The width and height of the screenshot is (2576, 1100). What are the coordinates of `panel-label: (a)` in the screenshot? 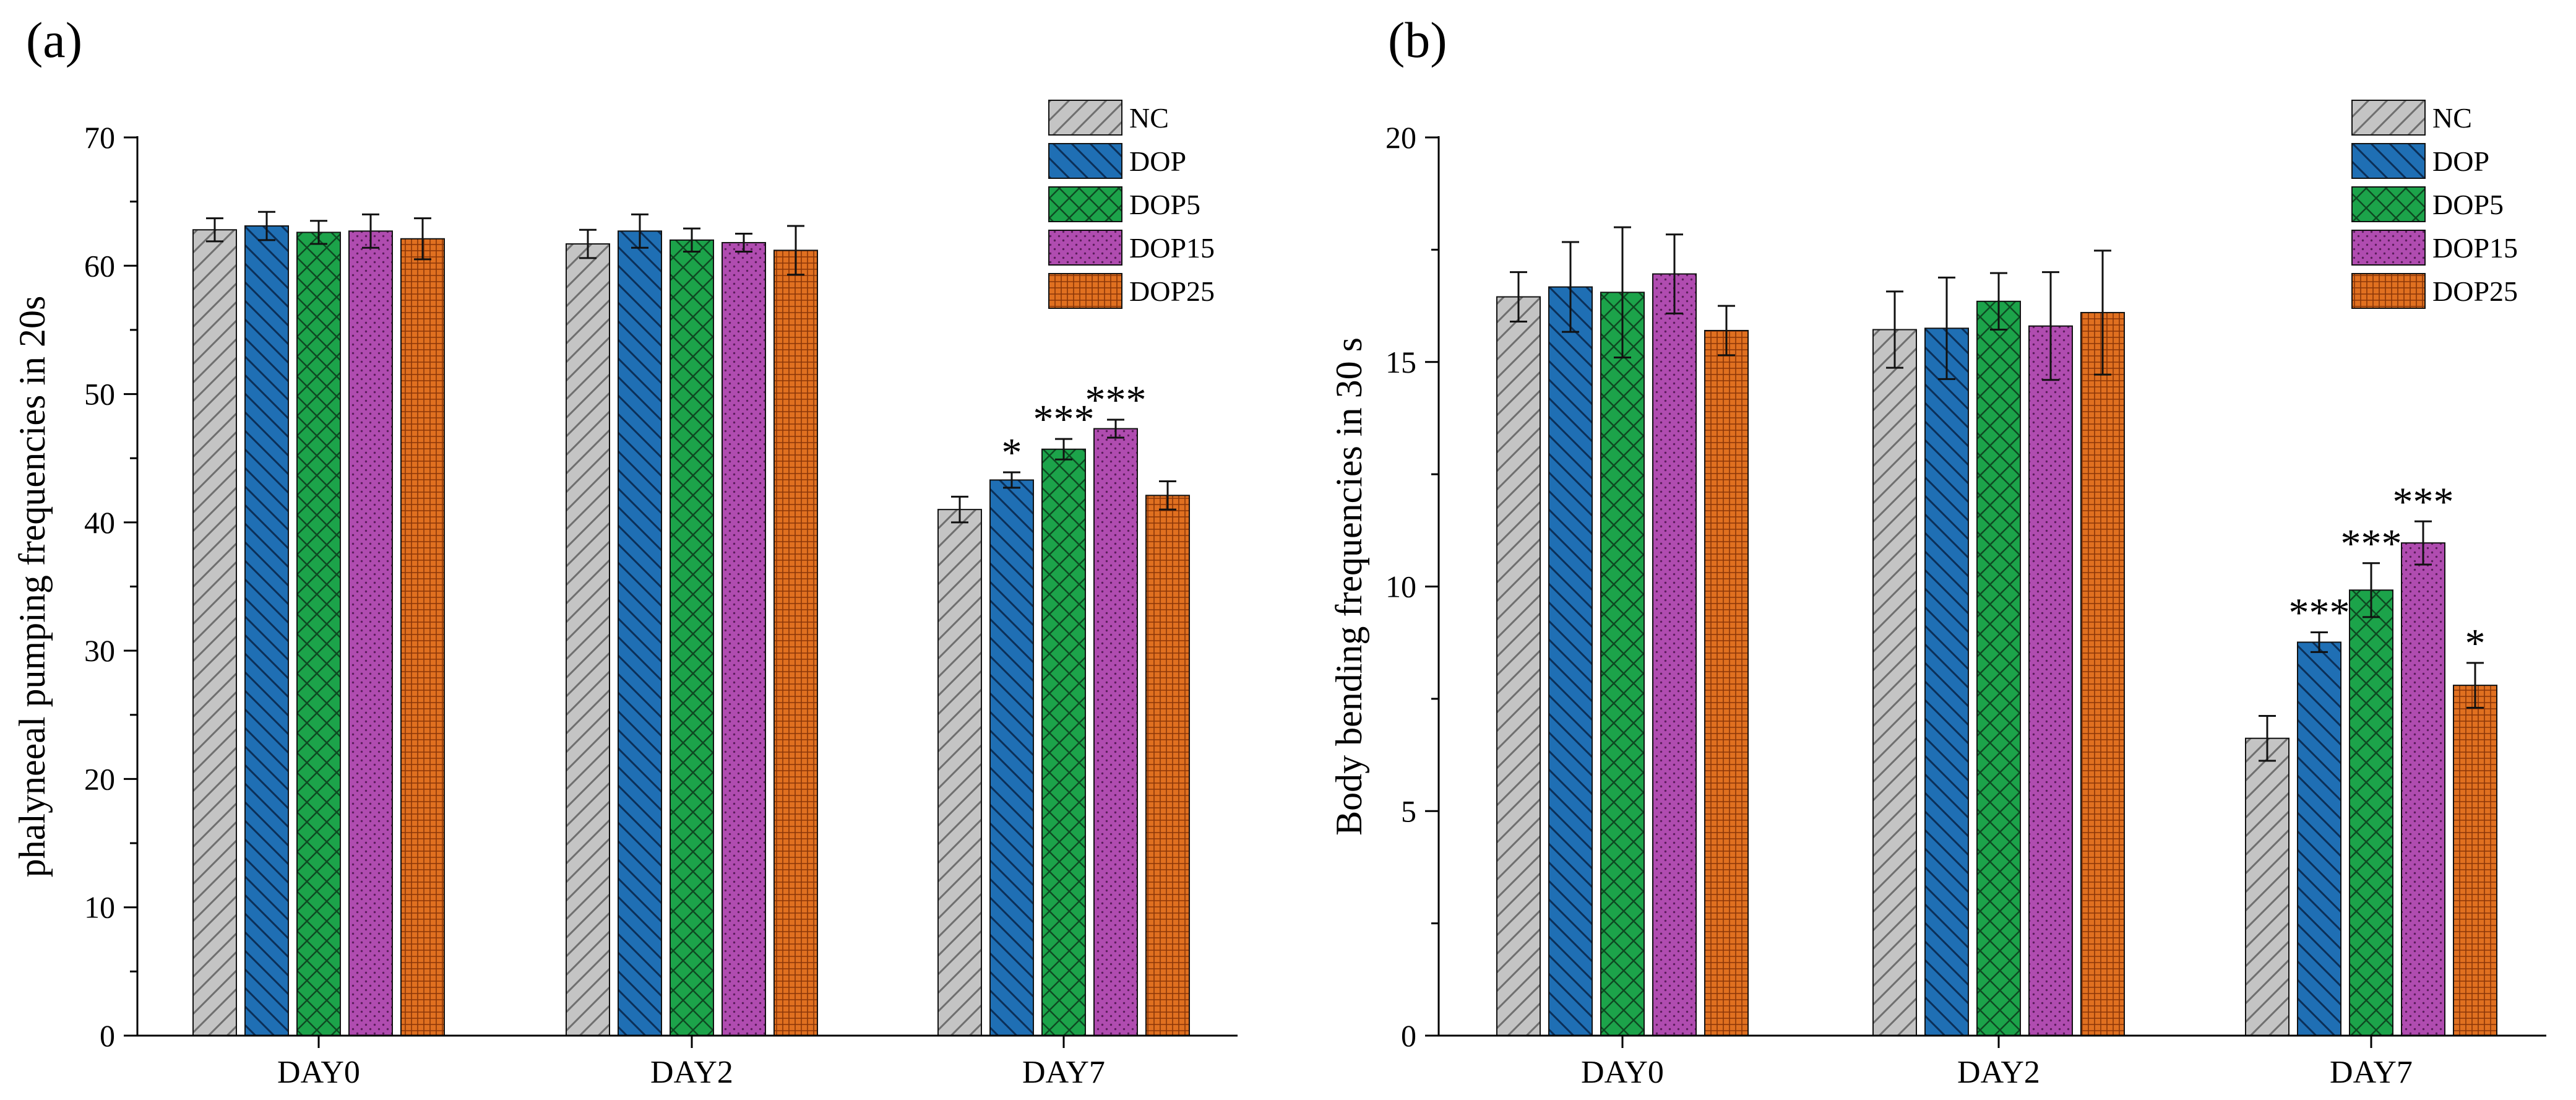 It's located at (54, 40).